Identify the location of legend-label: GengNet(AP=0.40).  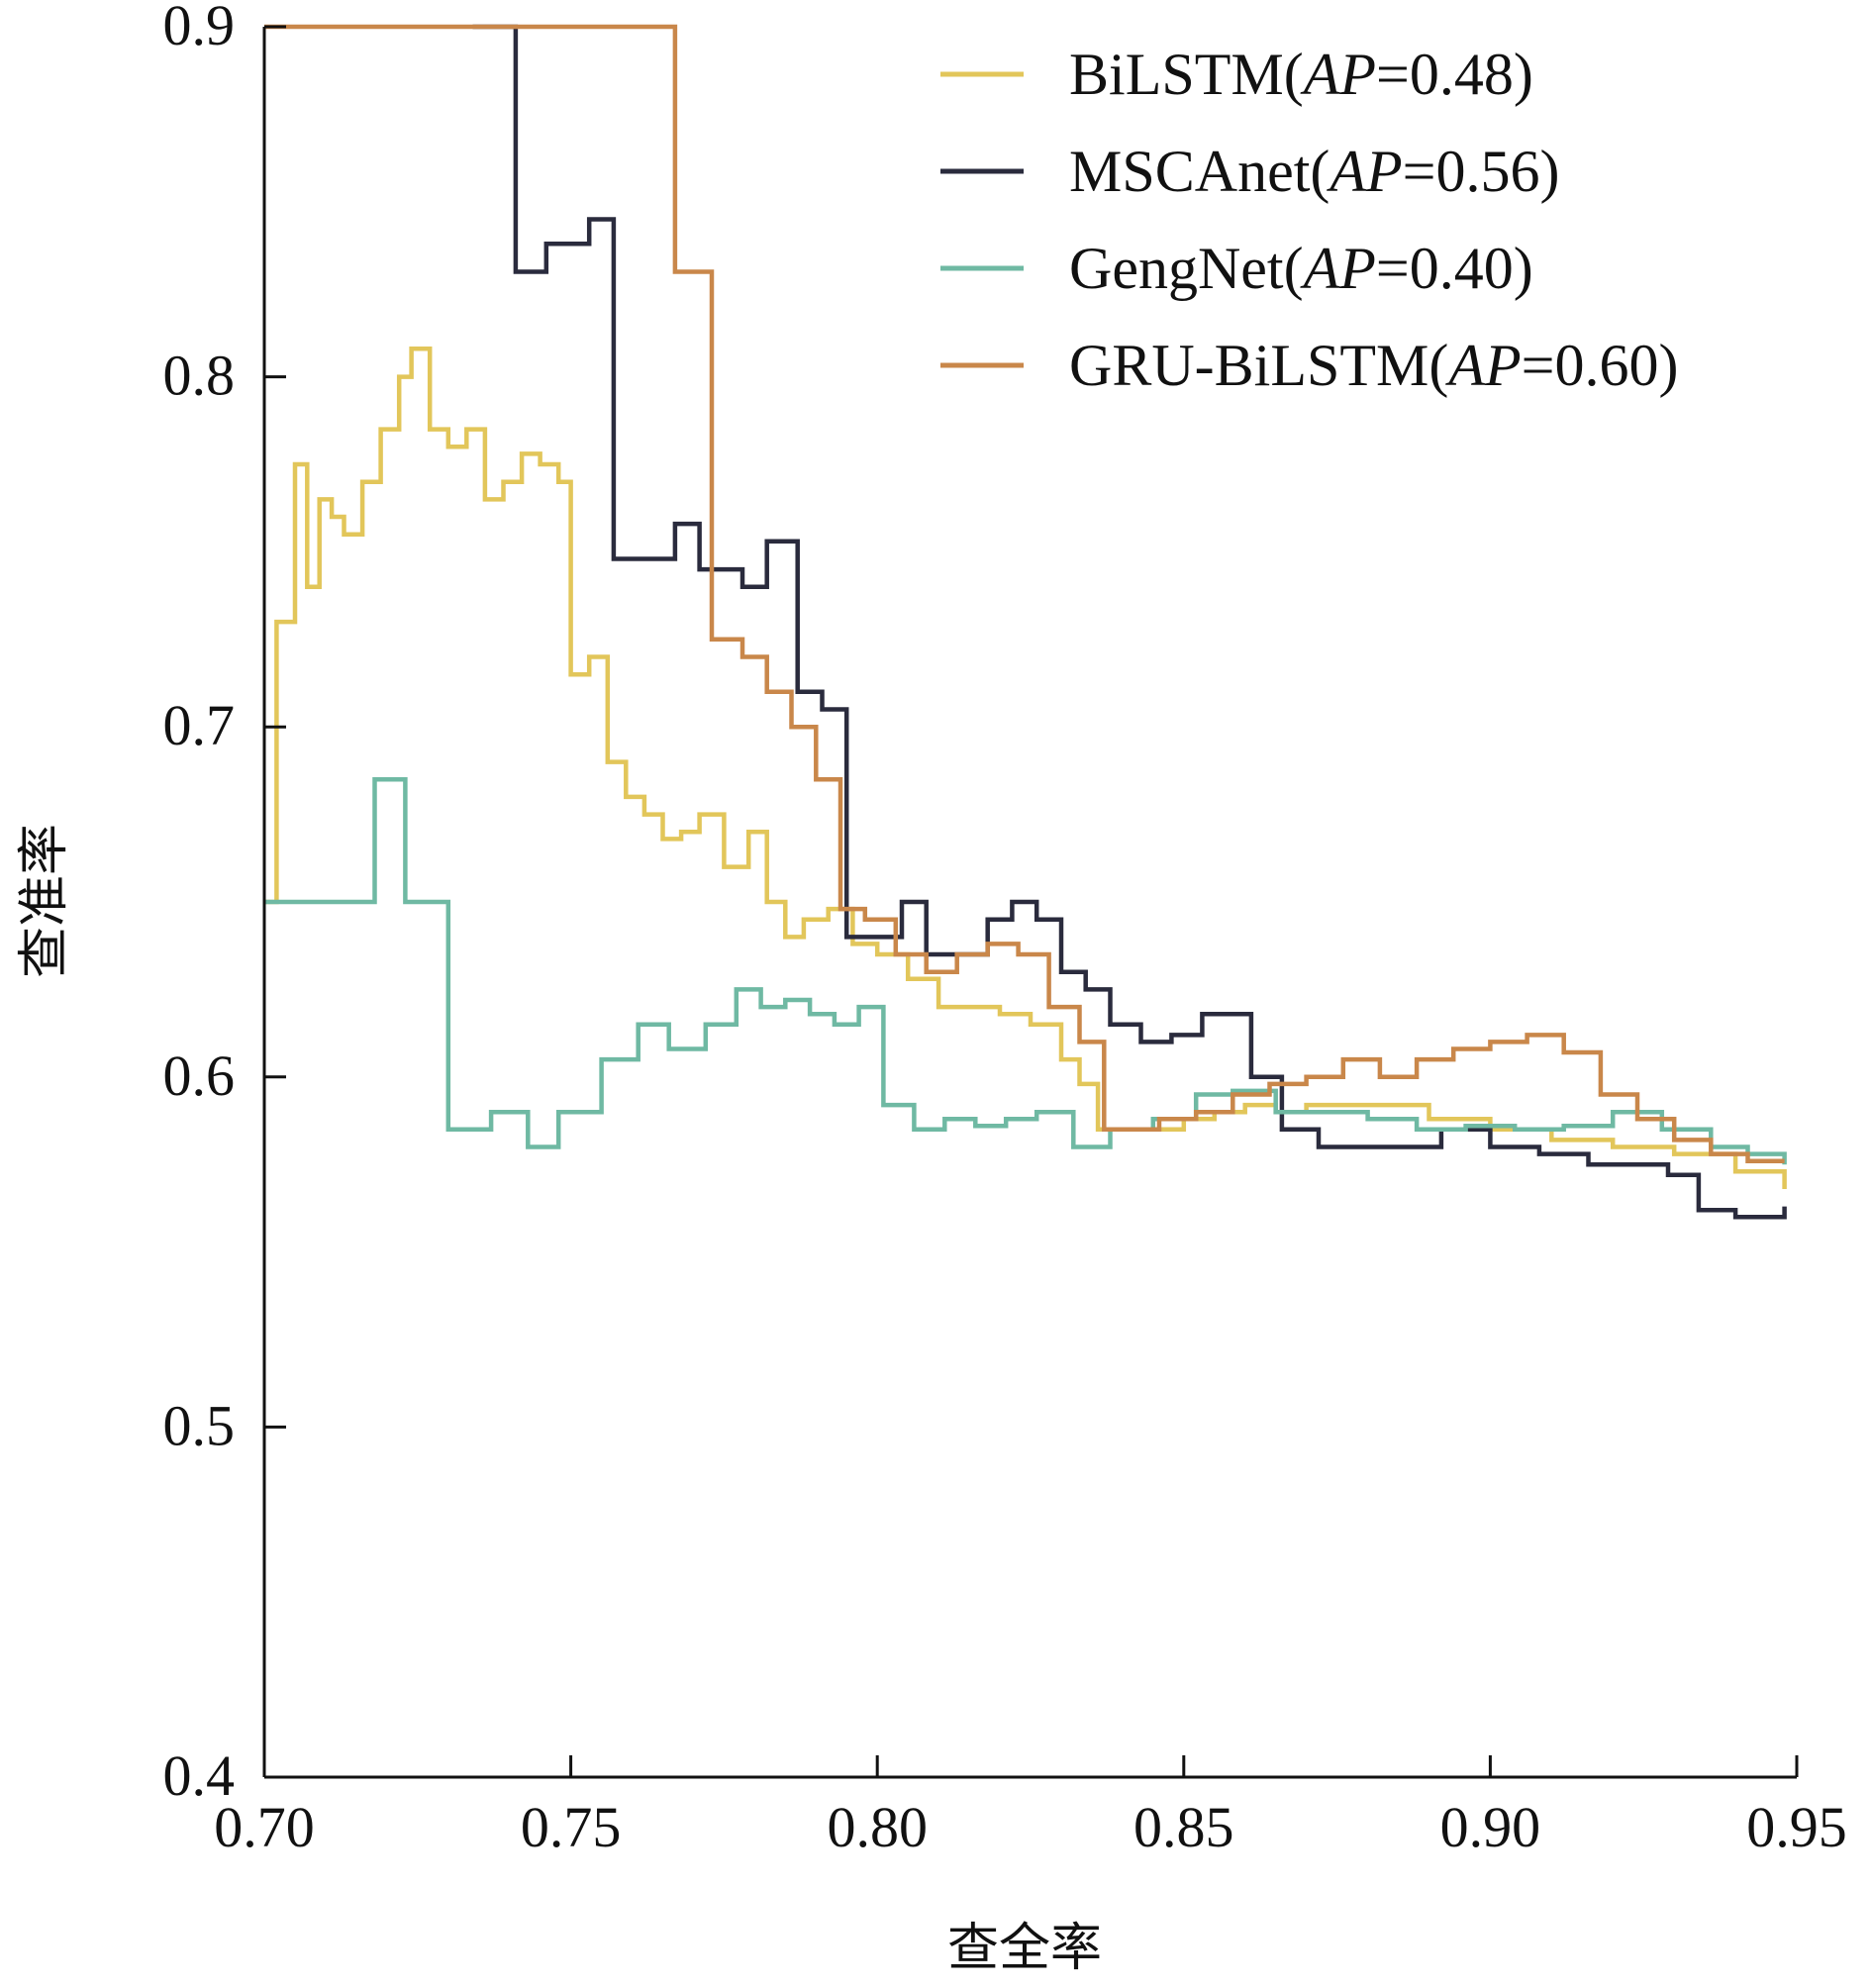
(1301, 268).